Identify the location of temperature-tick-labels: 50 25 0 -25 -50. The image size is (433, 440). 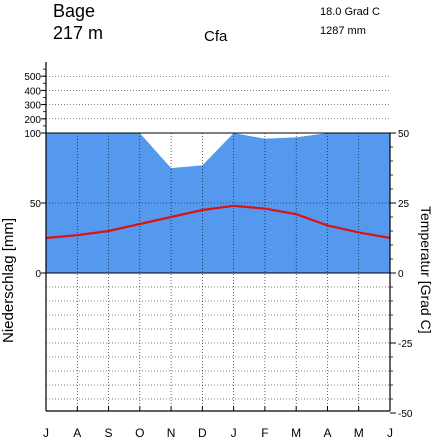
(401, 274).